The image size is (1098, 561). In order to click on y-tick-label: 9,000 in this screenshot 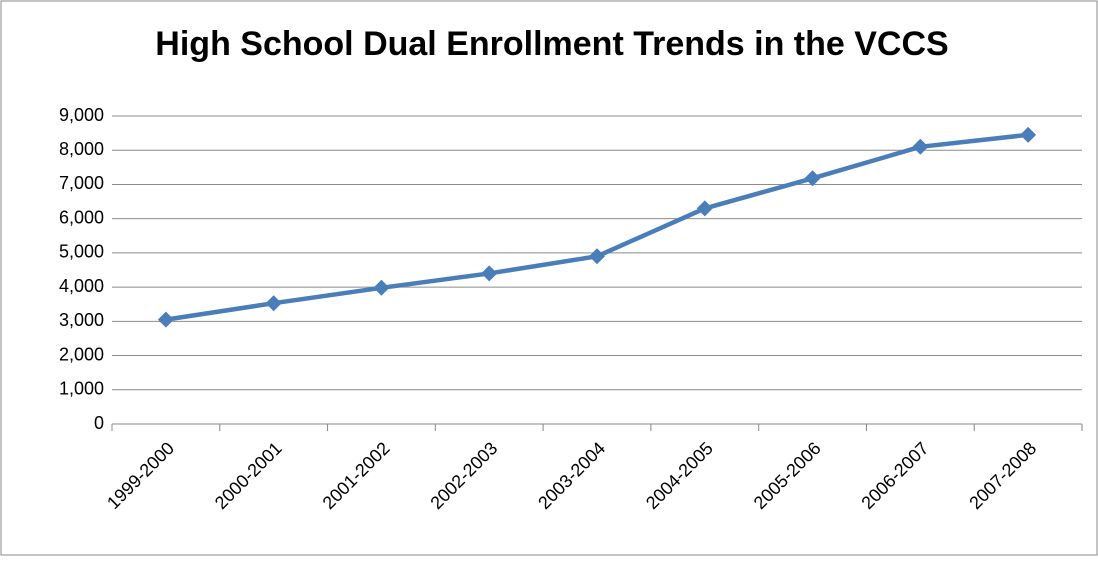, I will do `click(81, 115)`.